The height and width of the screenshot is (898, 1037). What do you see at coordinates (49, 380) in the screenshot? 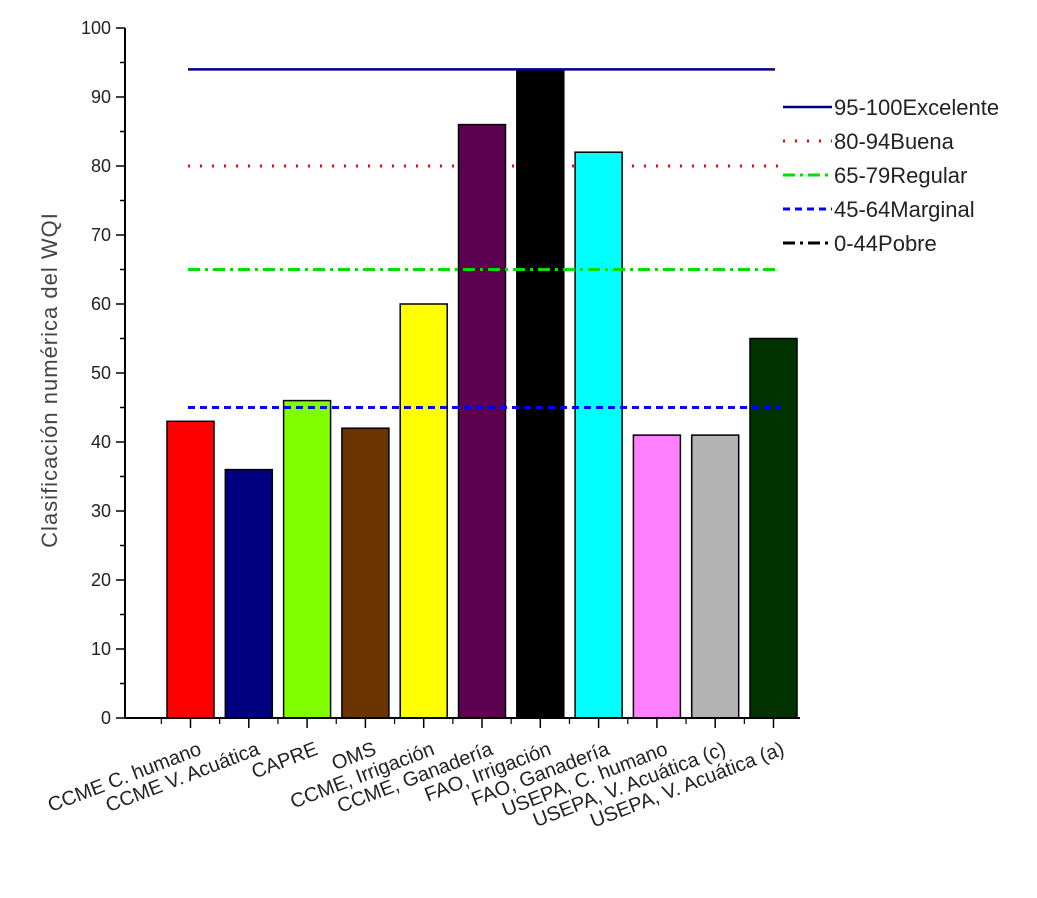
I see `y-axis-label: Clasificación numérica del WQI` at bounding box center [49, 380].